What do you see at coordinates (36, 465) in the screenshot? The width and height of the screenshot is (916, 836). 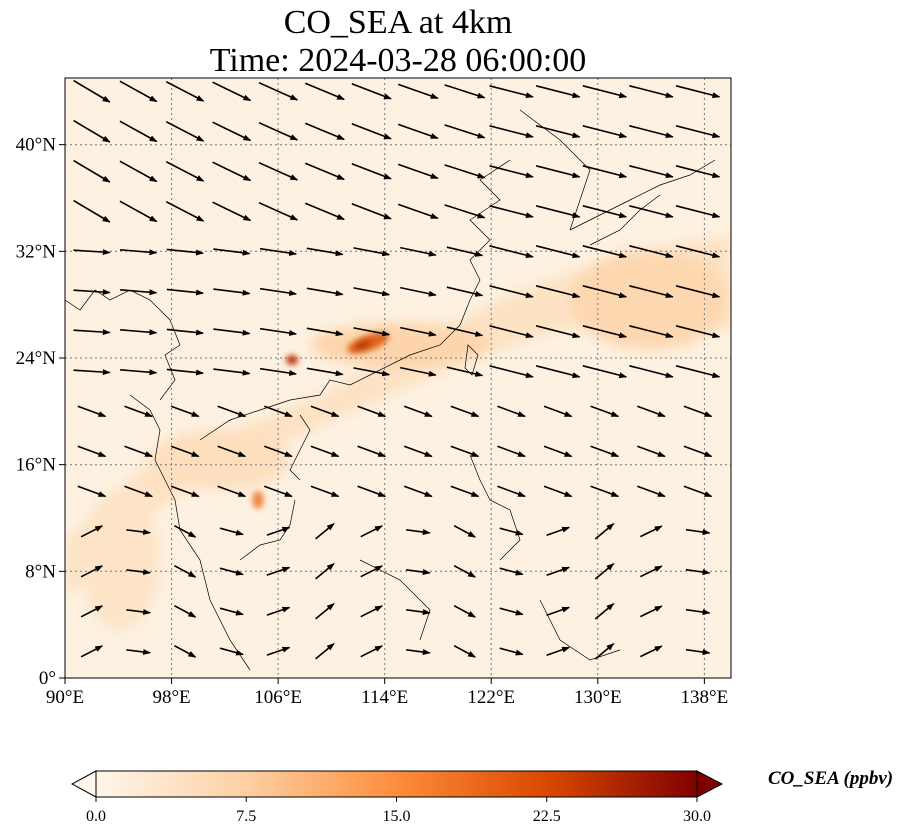 I see `lat-tick-label: 16°N` at bounding box center [36, 465].